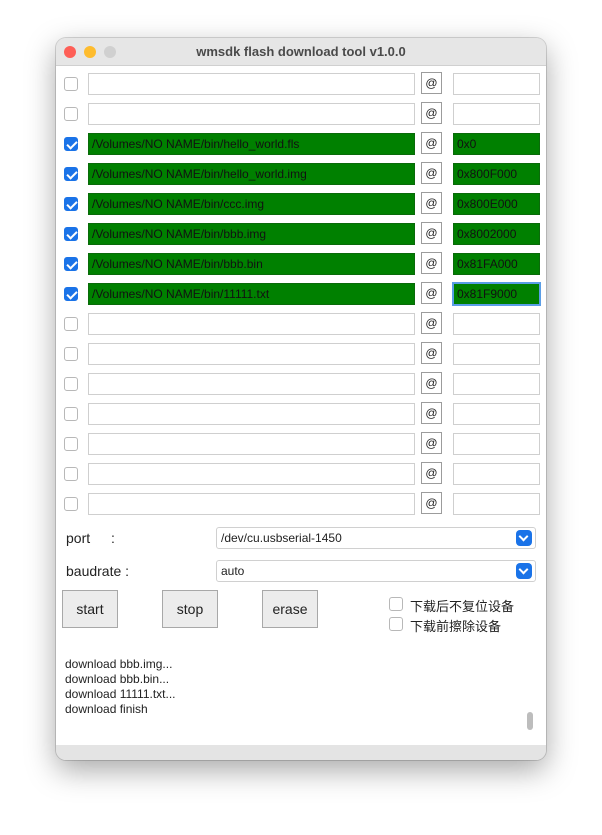  What do you see at coordinates (251, 174) in the screenshot?
I see `path-field: /Volumes/NO NAME/bin/hello_world.img` at bounding box center [251, 174].